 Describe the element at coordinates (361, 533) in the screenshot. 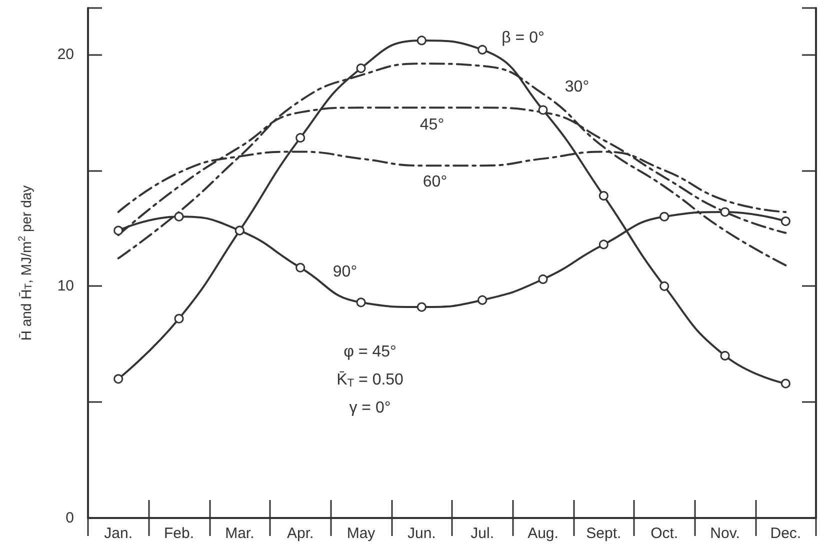

I see `x-tick-label: May` at that location.